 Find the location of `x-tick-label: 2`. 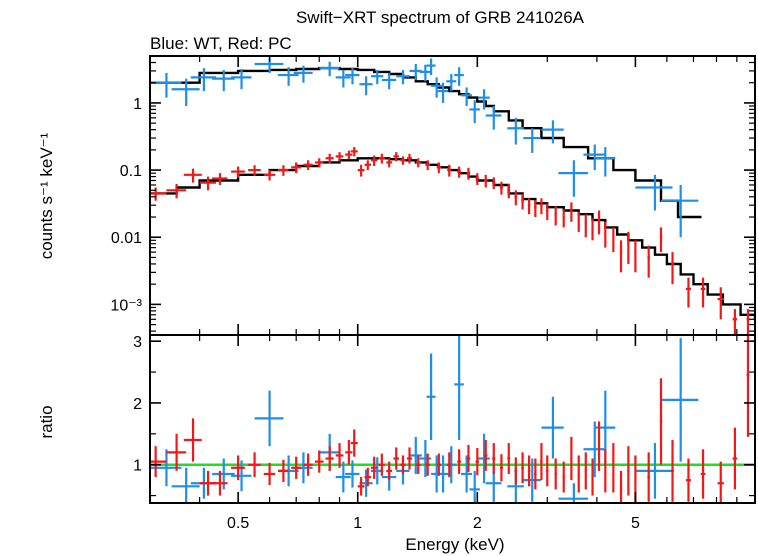

x-tick-label: 2 is located at coordinates (477, 523).